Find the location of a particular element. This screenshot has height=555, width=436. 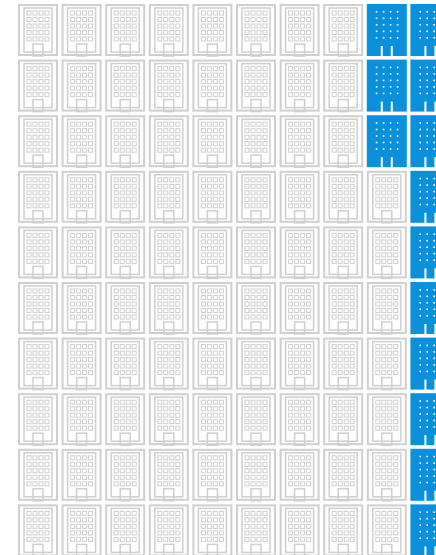

building-icon-highlighted is located at coordinates (386, 141).